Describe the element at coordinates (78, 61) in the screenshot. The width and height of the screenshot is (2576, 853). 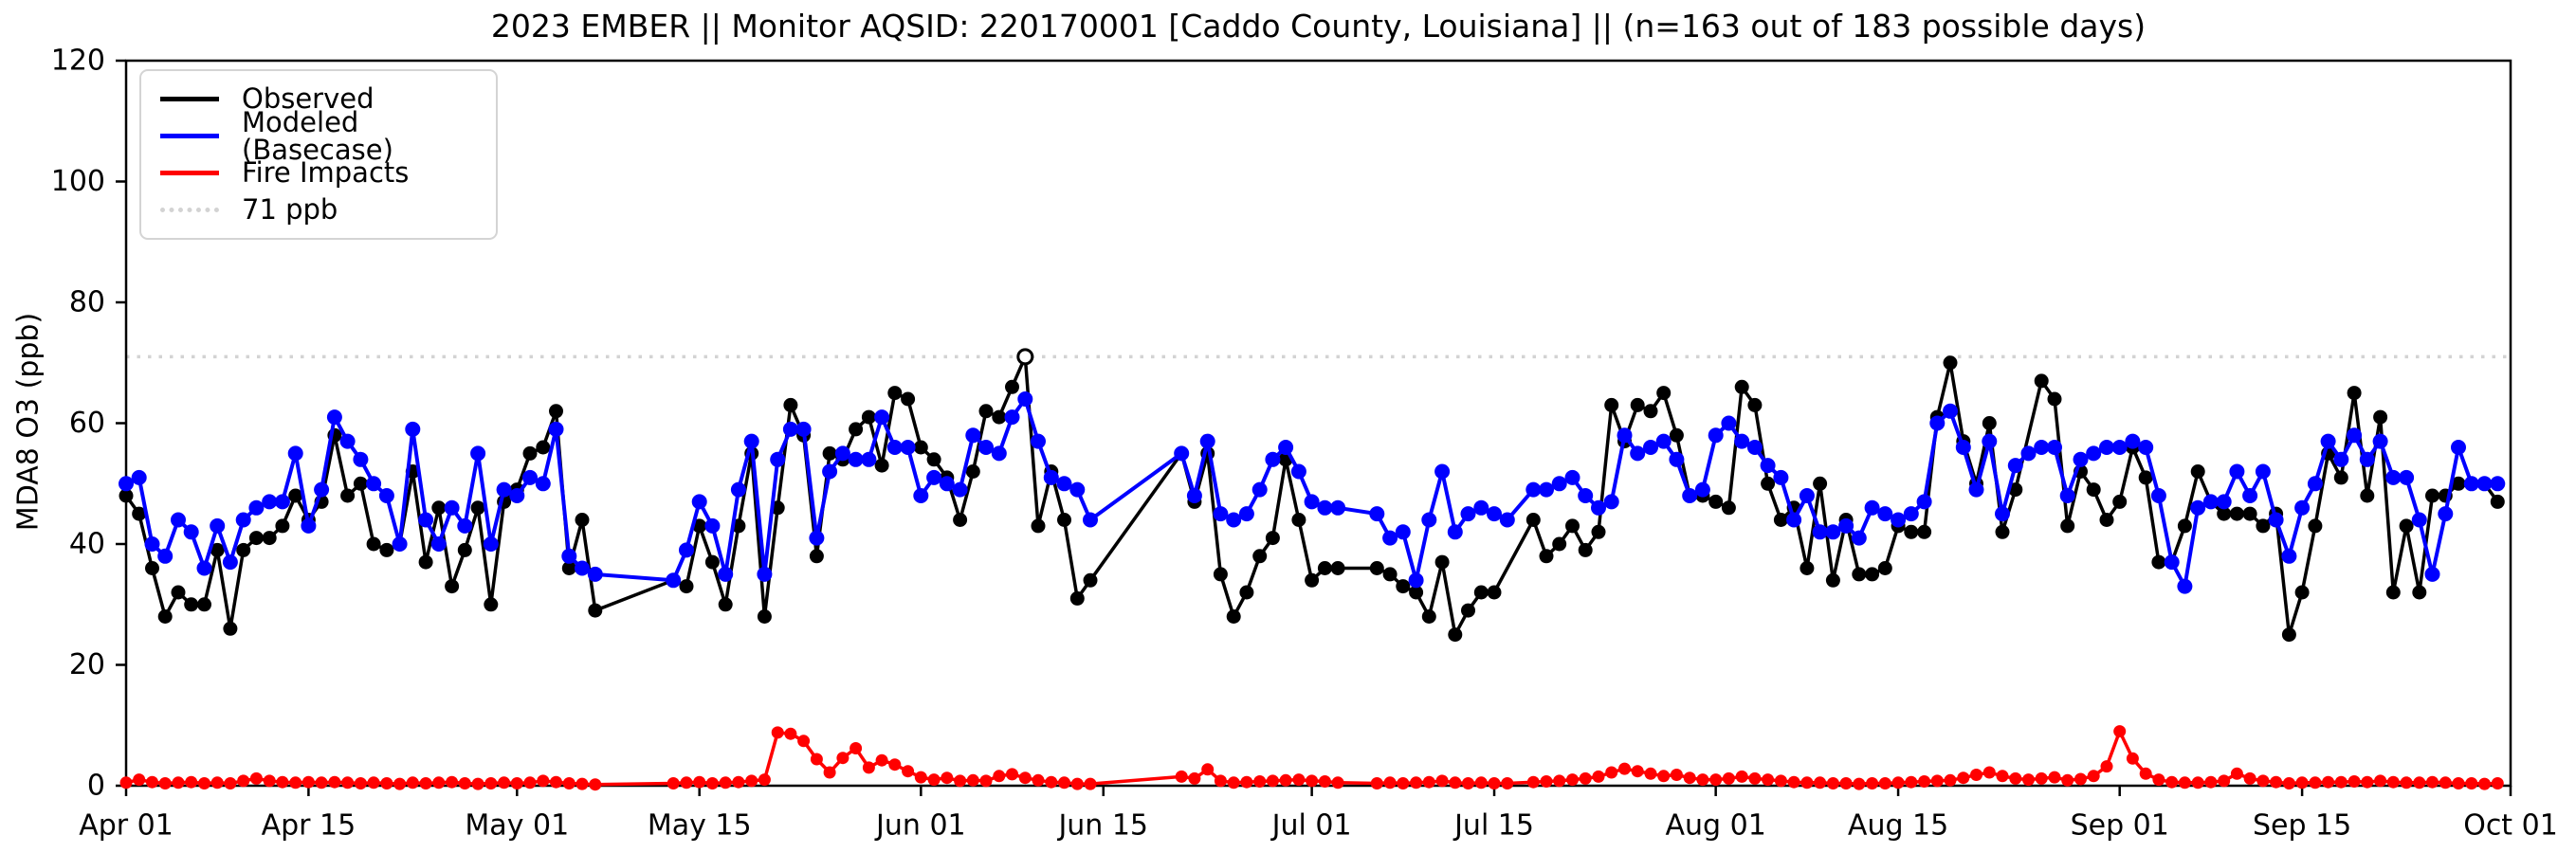
I see `y-tick-label: 120` at that location.